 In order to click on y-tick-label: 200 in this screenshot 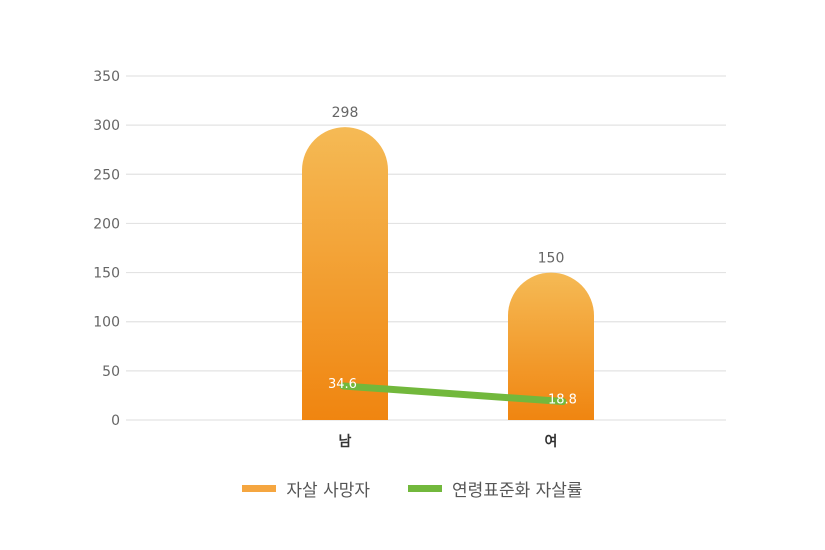, I will do `click(106, 224)`.